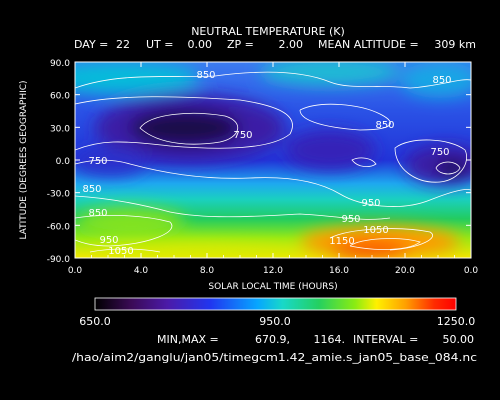 This screenshot has height=400, width=500. I want to click on y-tick-label: 60.0, so click(60, 97).